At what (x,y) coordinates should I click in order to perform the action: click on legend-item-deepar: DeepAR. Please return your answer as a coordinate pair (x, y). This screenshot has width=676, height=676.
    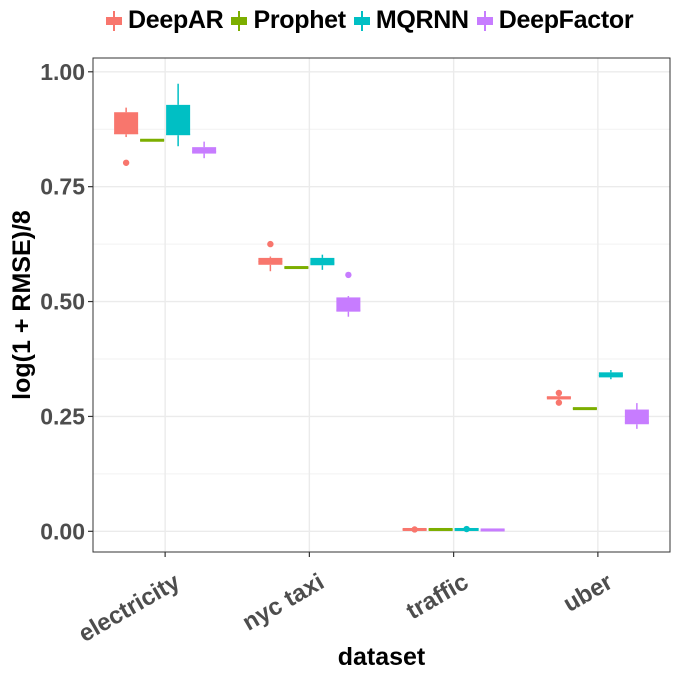
    Looking at the image, I should click on (164, 20).